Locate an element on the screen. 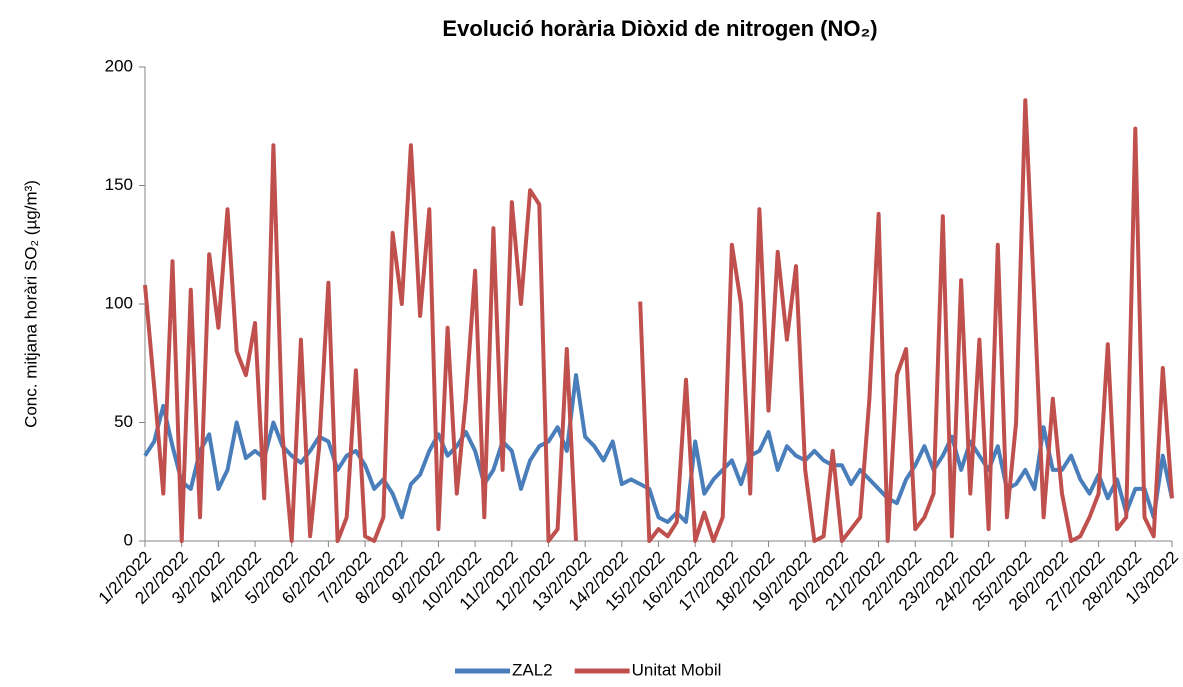 This screenshot has width=1183, height=687. y-axis-label: Conc. mitjana horàri SO₂ (µg/m³) is located at coordinates (30, 304).